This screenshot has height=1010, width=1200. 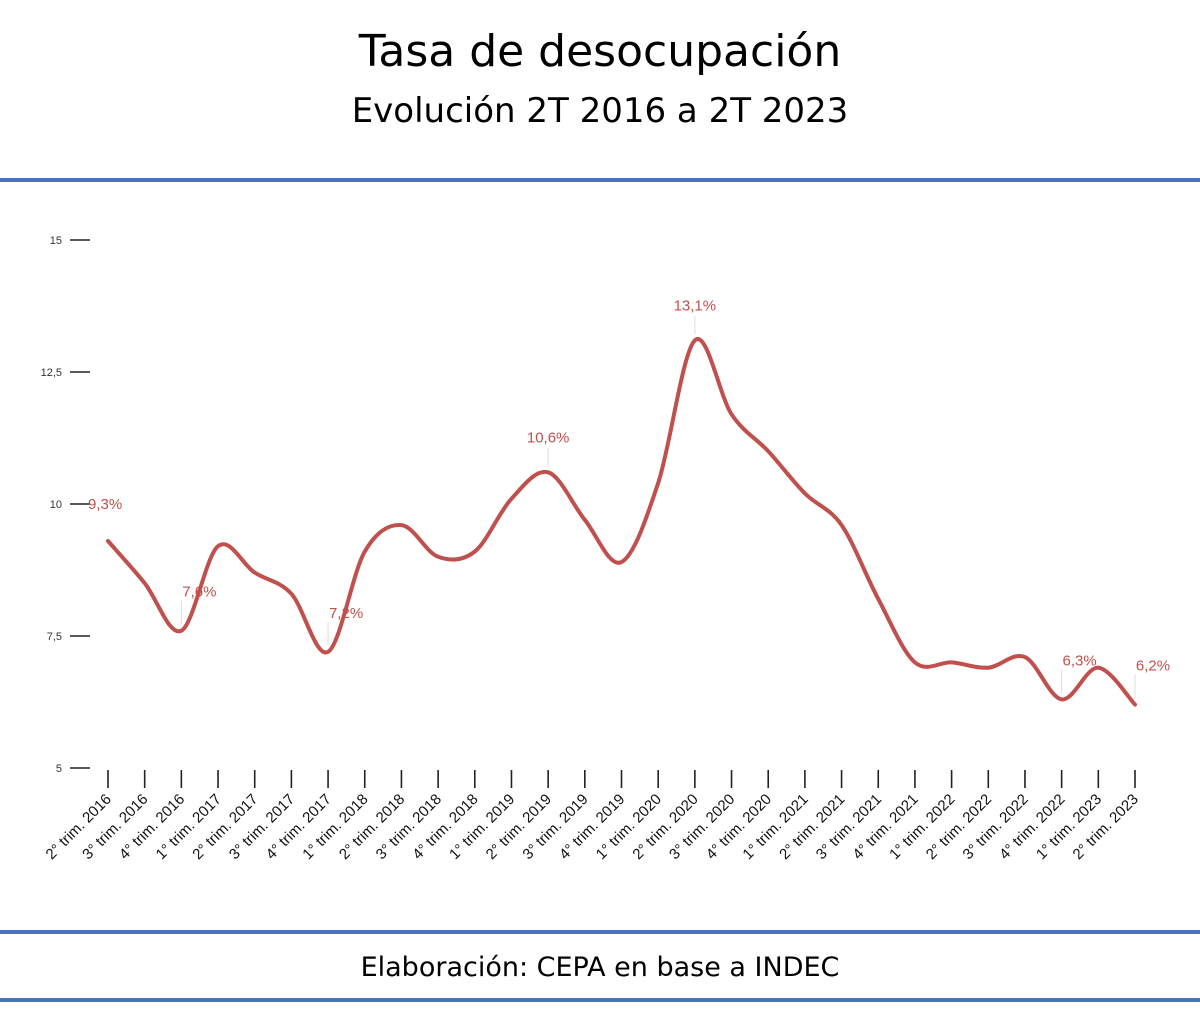 I want to click on data-label: 6,2%, so click(x=1153, y=666).